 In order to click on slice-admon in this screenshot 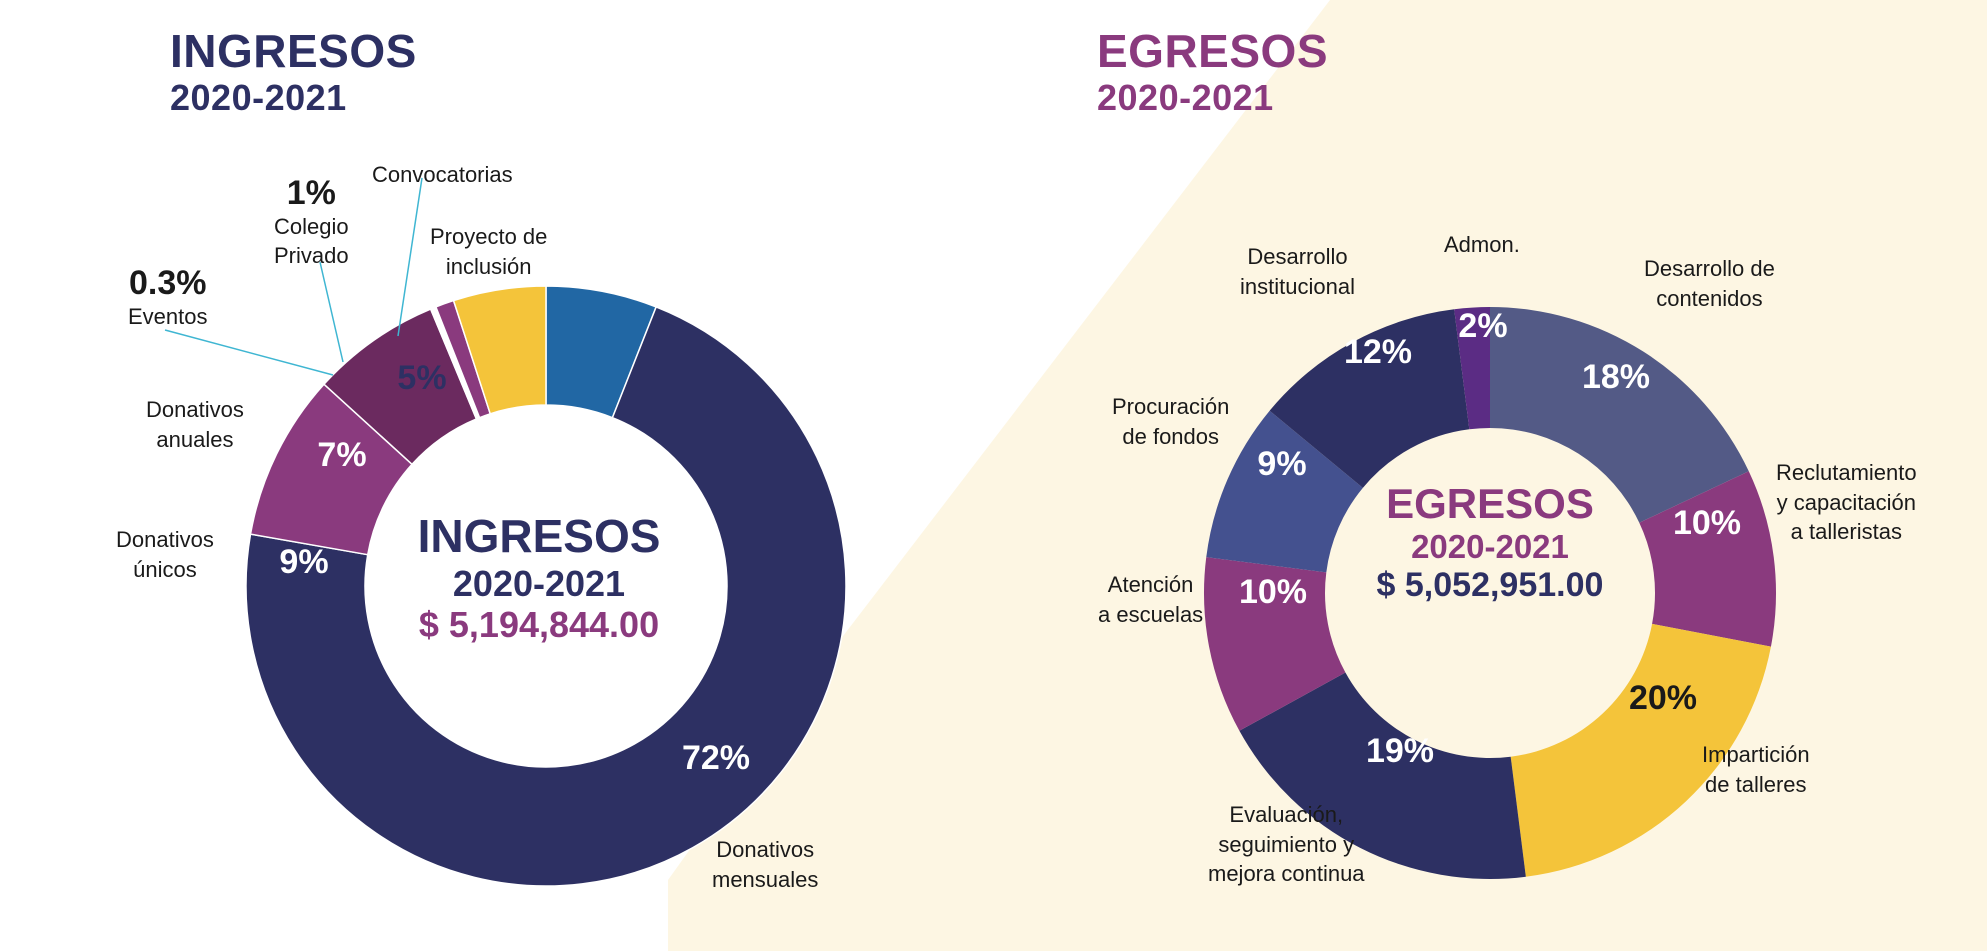, I will do `click(1472, 368)`.